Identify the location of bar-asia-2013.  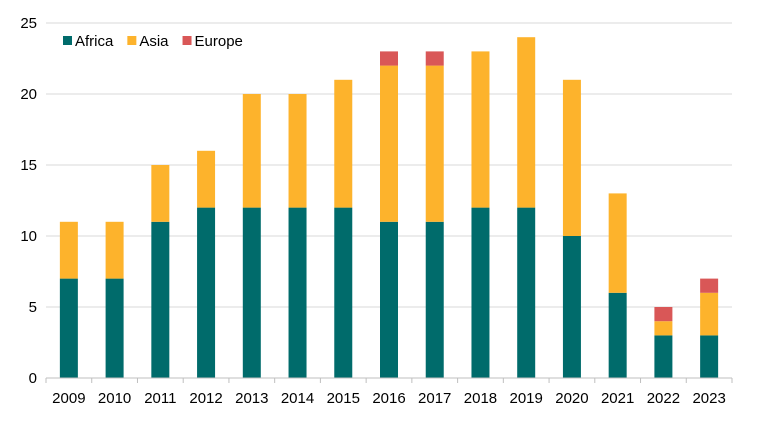
(251, 151).